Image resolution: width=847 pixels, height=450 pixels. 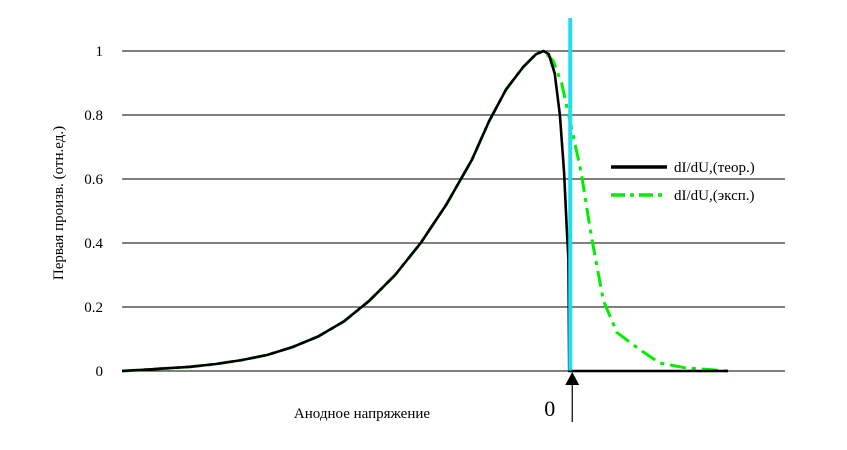 What do you see at coordinates (683, 182) in the screenshot?
I see `legend: dI/dU,(теор.) dI/dU,(эксп.)` at bounding box center [683, 182].